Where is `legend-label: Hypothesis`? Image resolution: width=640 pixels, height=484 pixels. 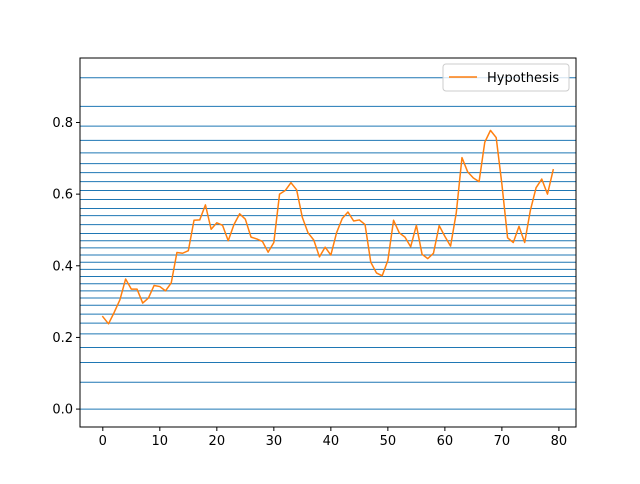 legend-label: Hypothesis is located at coordinates (523, 78).